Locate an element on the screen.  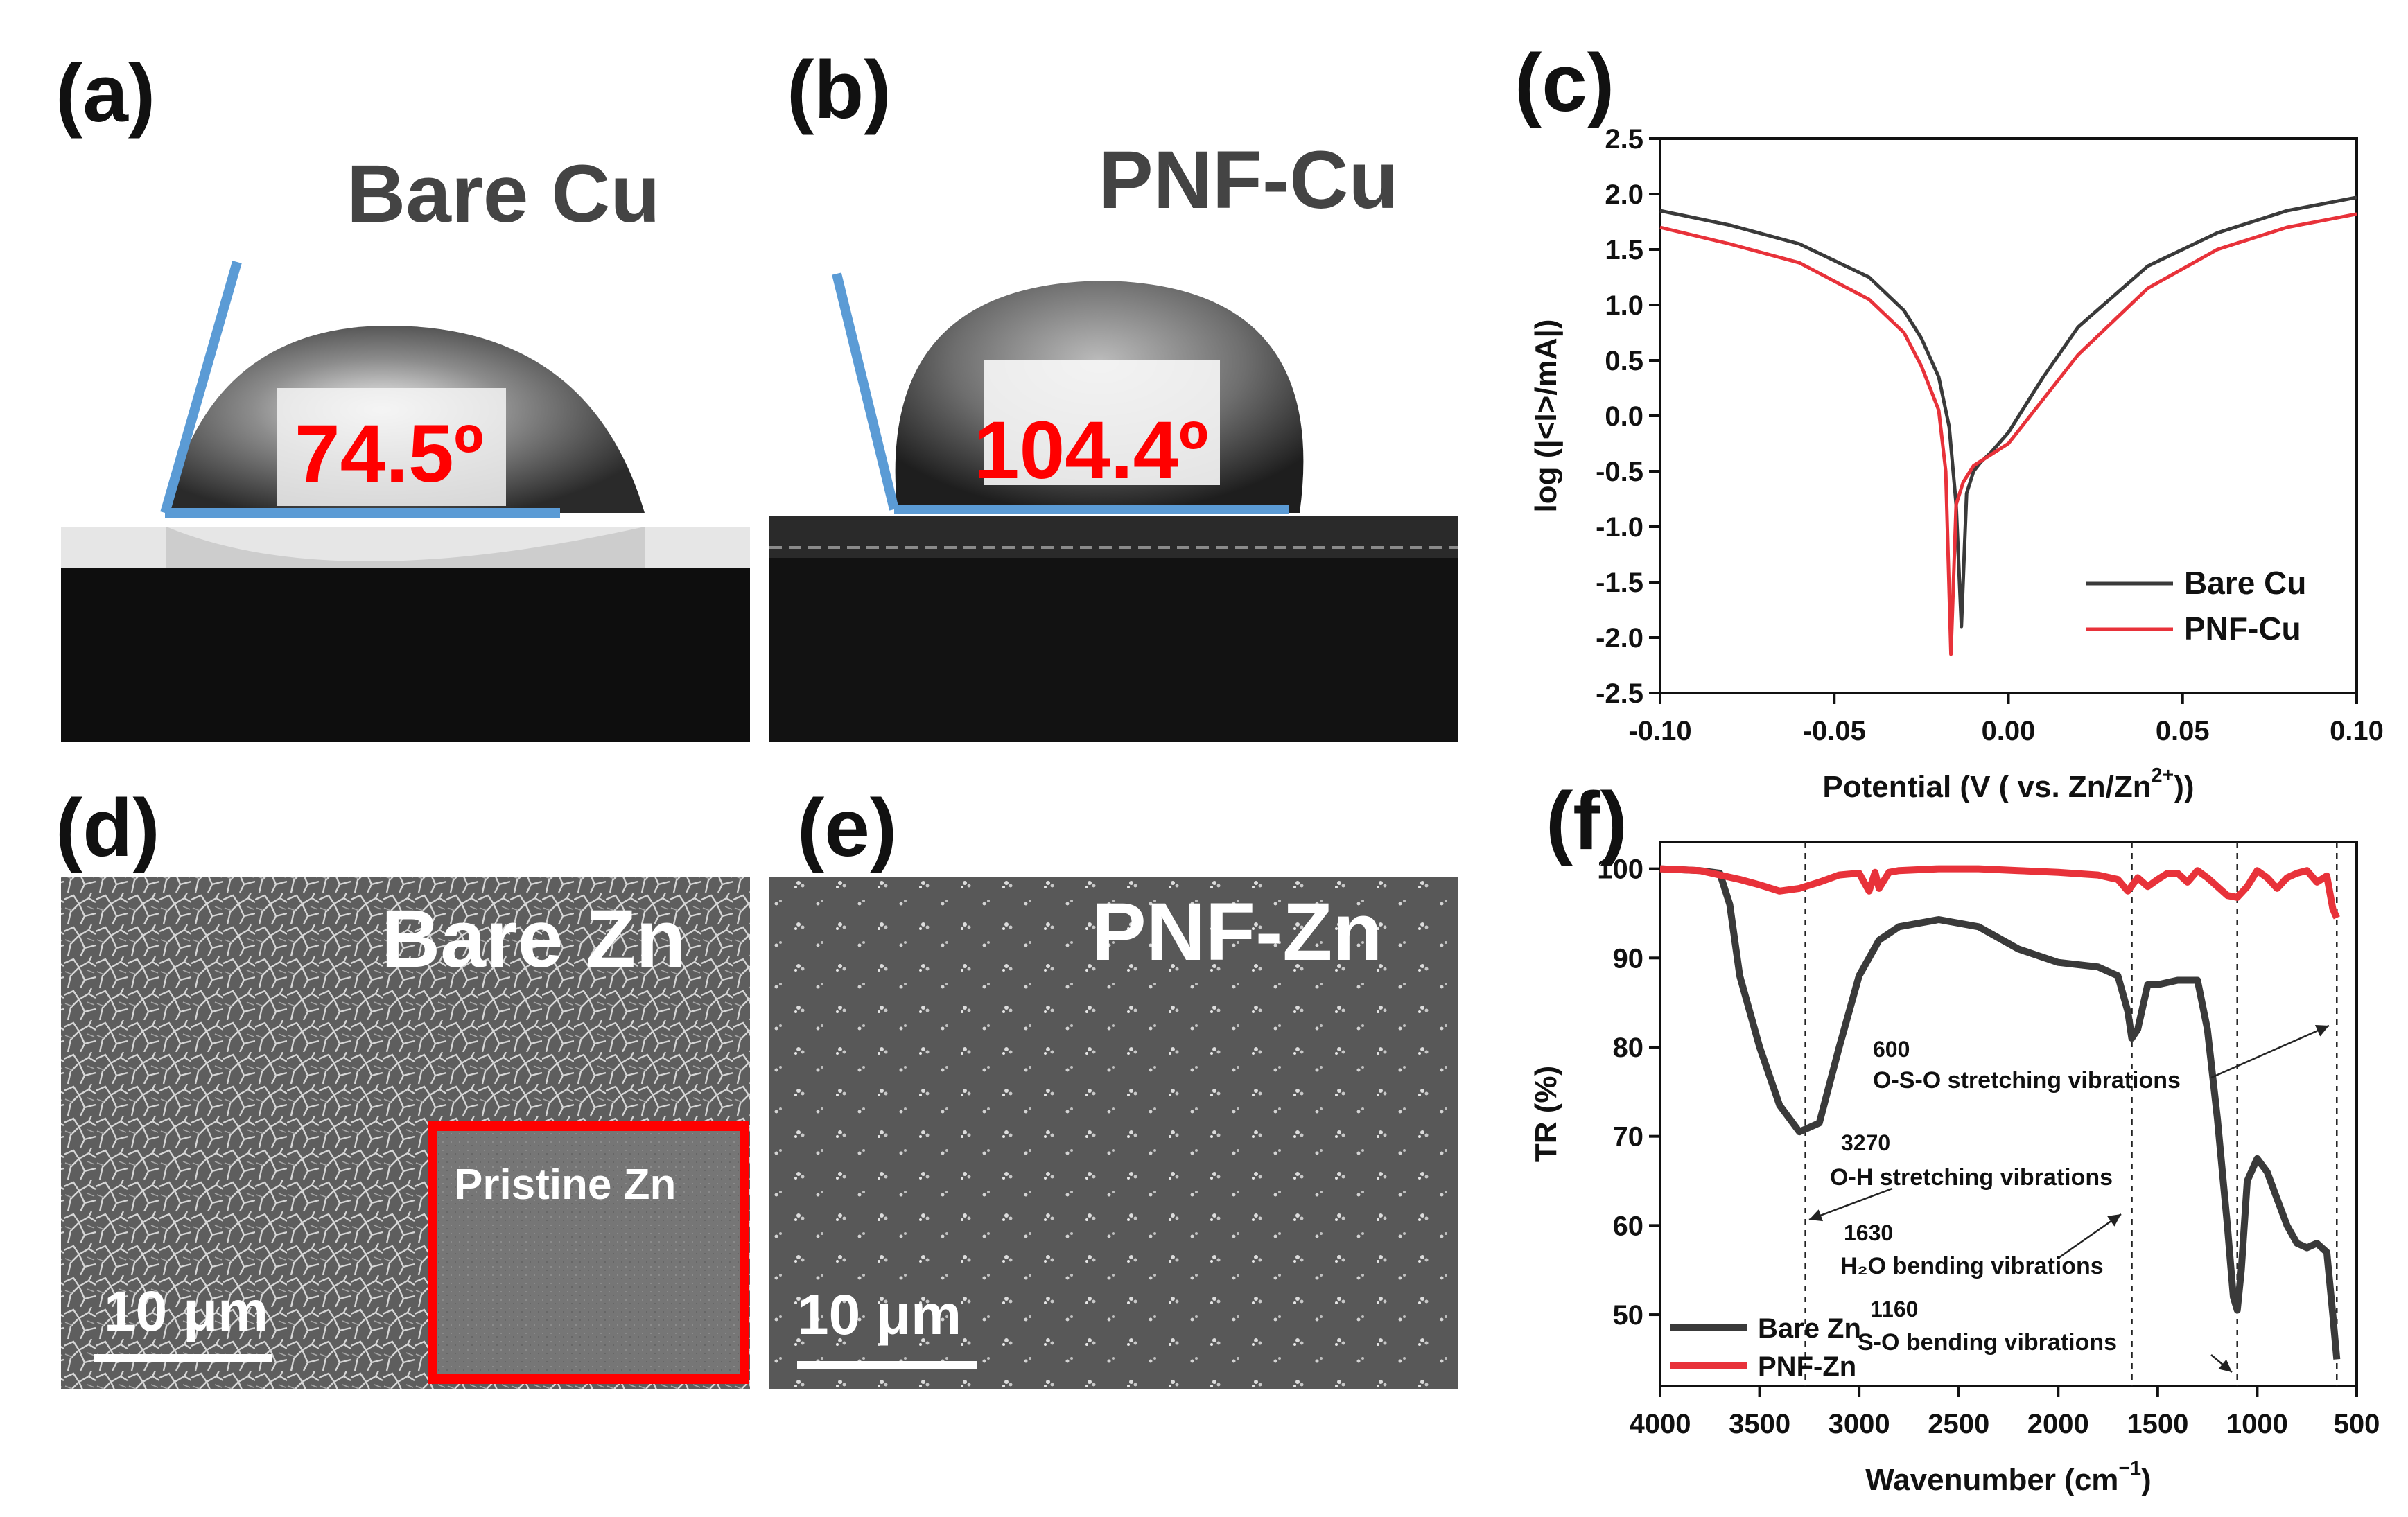
x-tick-label: 0.00 is located at coordinates (2009, 731).